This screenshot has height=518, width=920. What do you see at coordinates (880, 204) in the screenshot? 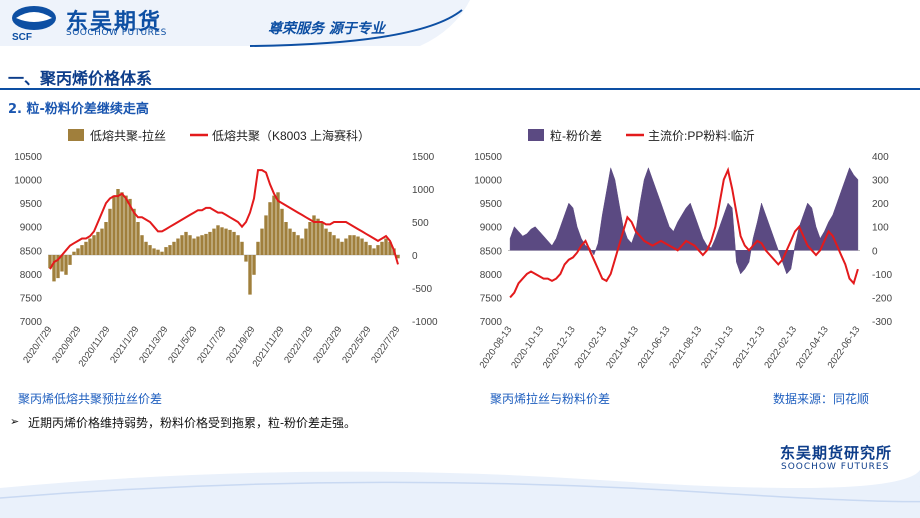
I see `y-right-tick-label: 200` at bounding box center [880, 204].